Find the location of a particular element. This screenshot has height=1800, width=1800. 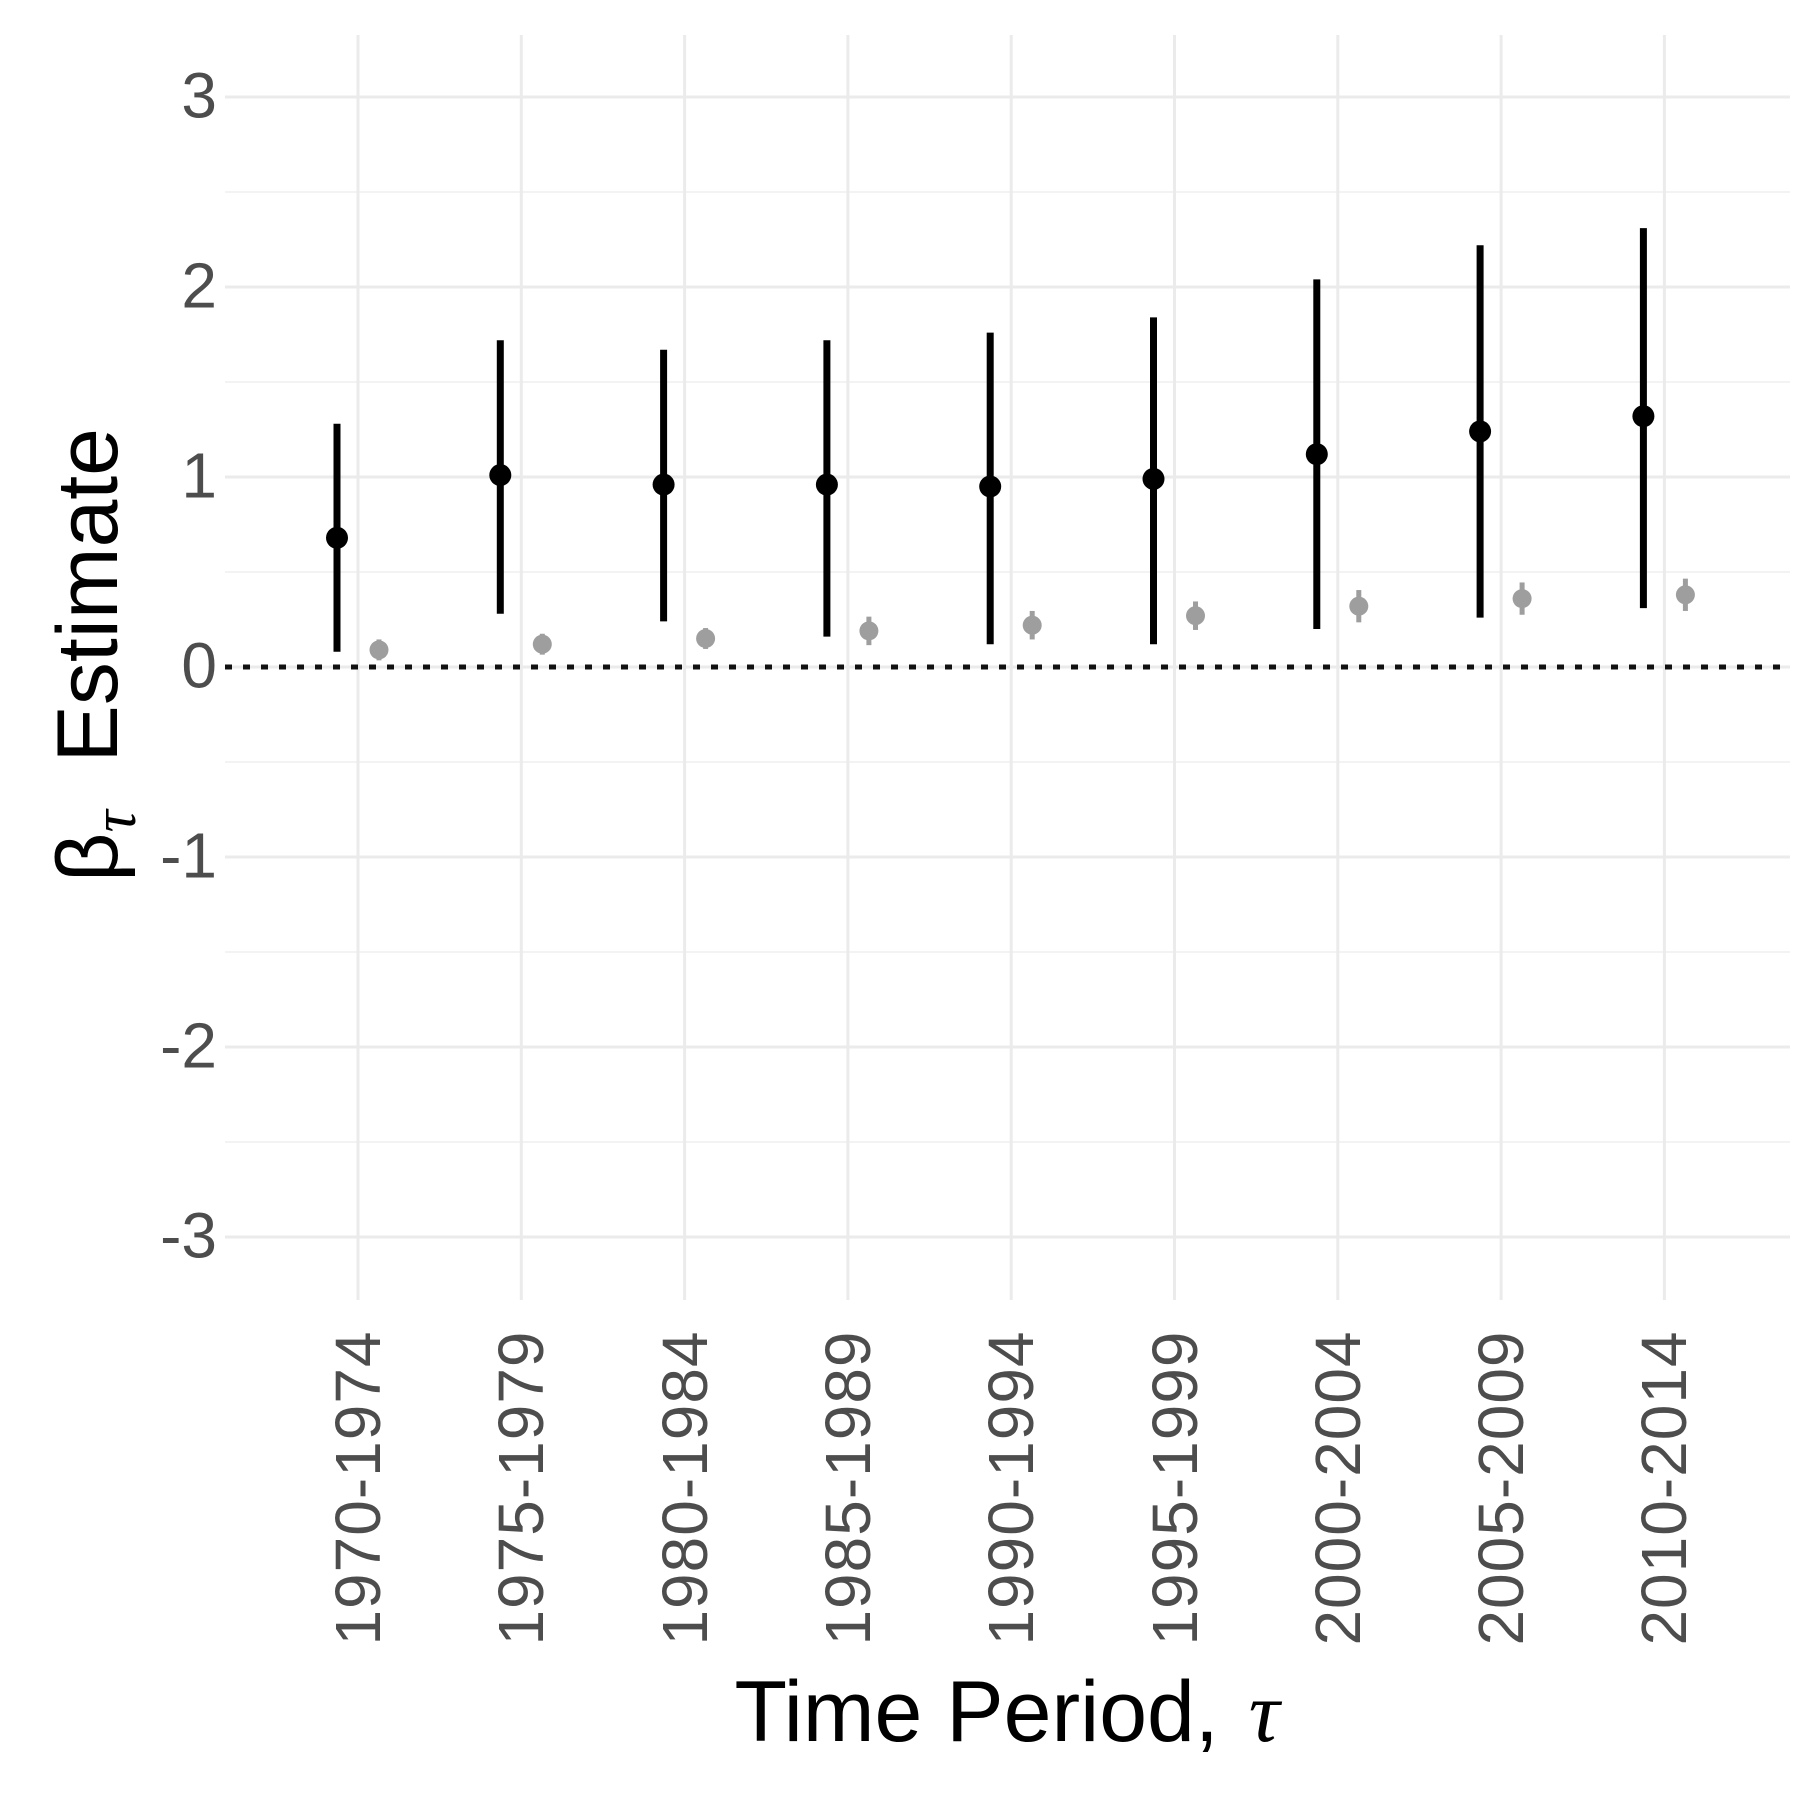

x-title-text: Time Period, is located at coordinates (976, 1712).